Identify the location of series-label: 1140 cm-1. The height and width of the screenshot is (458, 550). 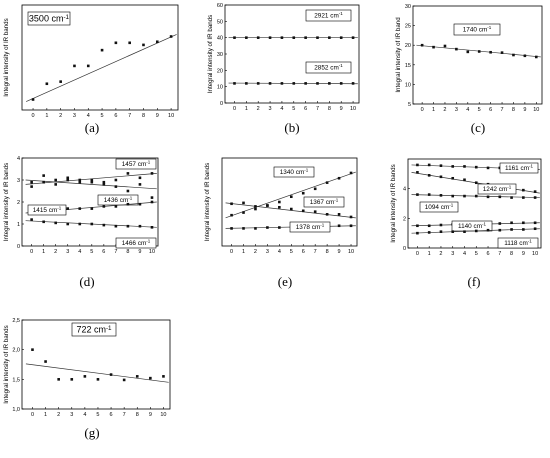
(472, 226).